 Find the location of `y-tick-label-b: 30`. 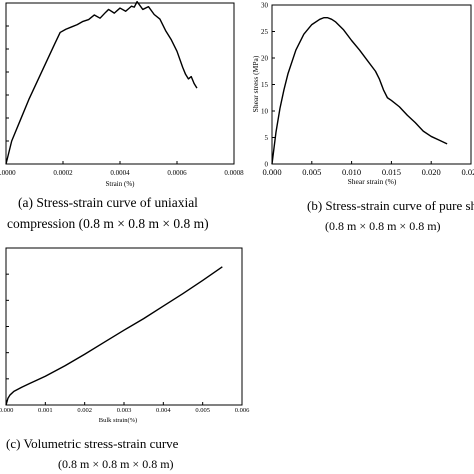

y-tick-label-b: 30 is located at coordinates (265, 6).